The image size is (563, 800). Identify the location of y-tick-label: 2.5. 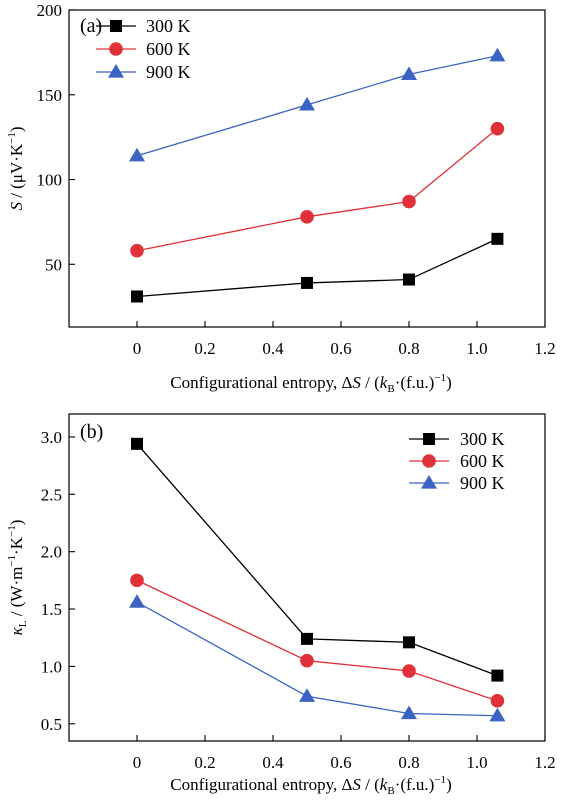
(51, 494).